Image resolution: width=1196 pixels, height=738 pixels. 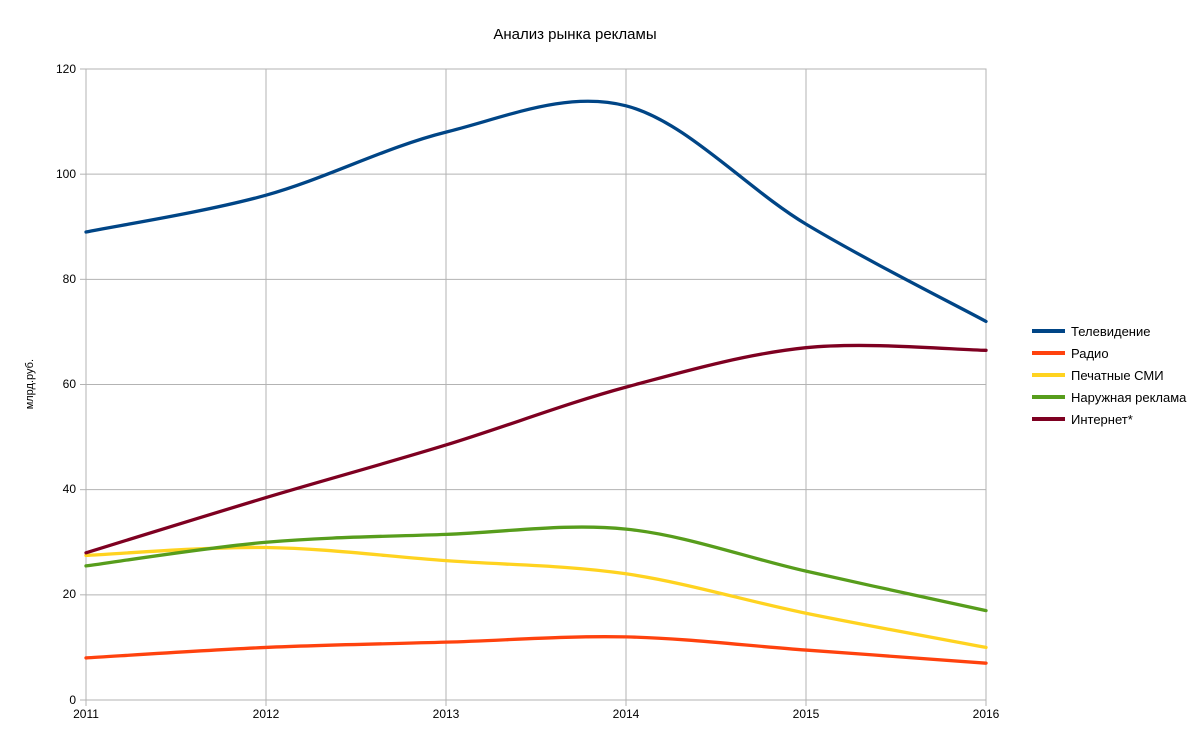 What do you see at coordinates (266, 714) in the screenshot?
I see `x-tick-label: 2012` at bounding box center [266, 714].